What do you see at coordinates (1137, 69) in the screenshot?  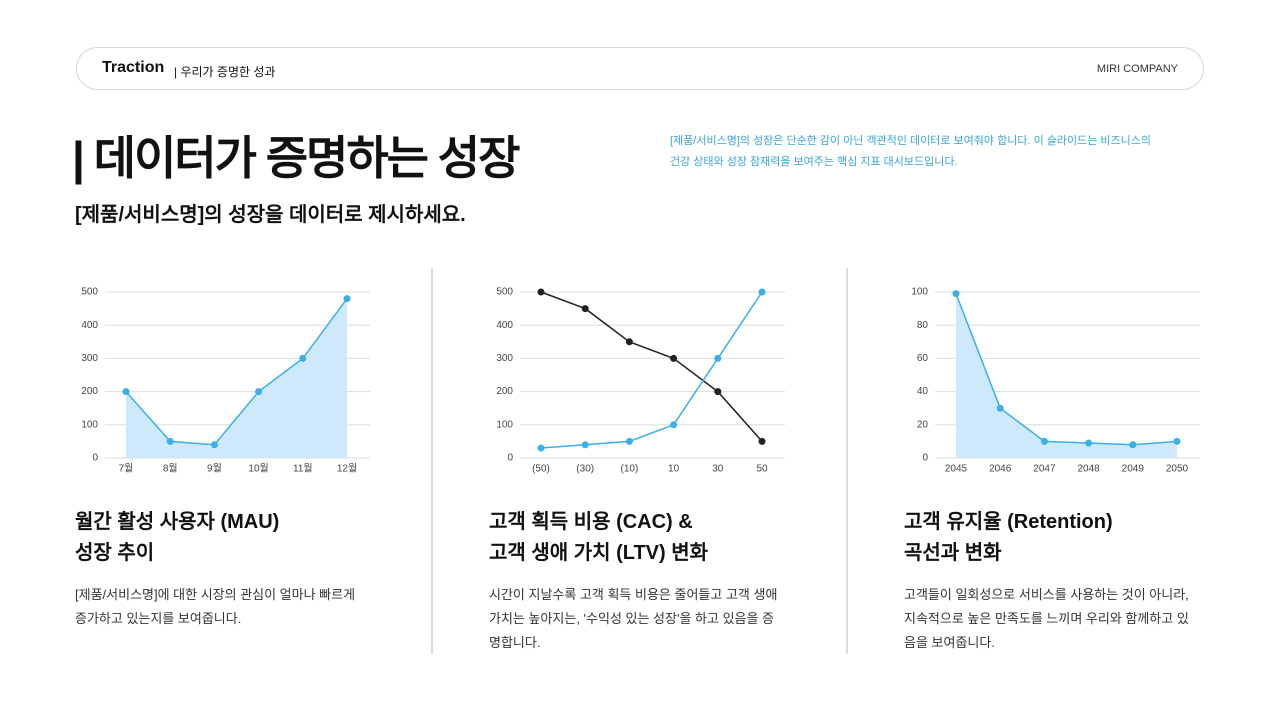 I see `company: MIRI COMPANY` at bounding box center [1137, 69].